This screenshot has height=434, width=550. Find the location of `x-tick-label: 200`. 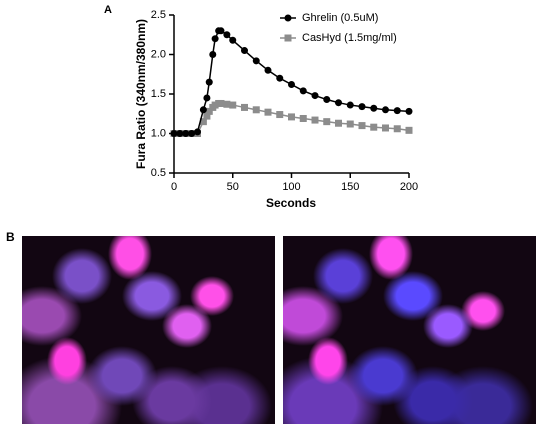

x-tick-label: 200 is located at coordinates (409, 187).